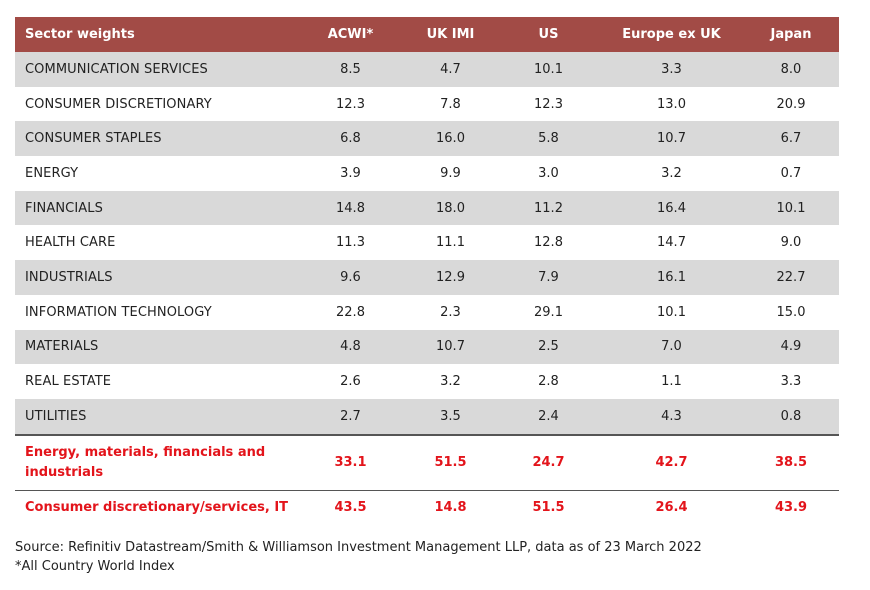  I want to click on row-value: 11.2, so click(548, 208).